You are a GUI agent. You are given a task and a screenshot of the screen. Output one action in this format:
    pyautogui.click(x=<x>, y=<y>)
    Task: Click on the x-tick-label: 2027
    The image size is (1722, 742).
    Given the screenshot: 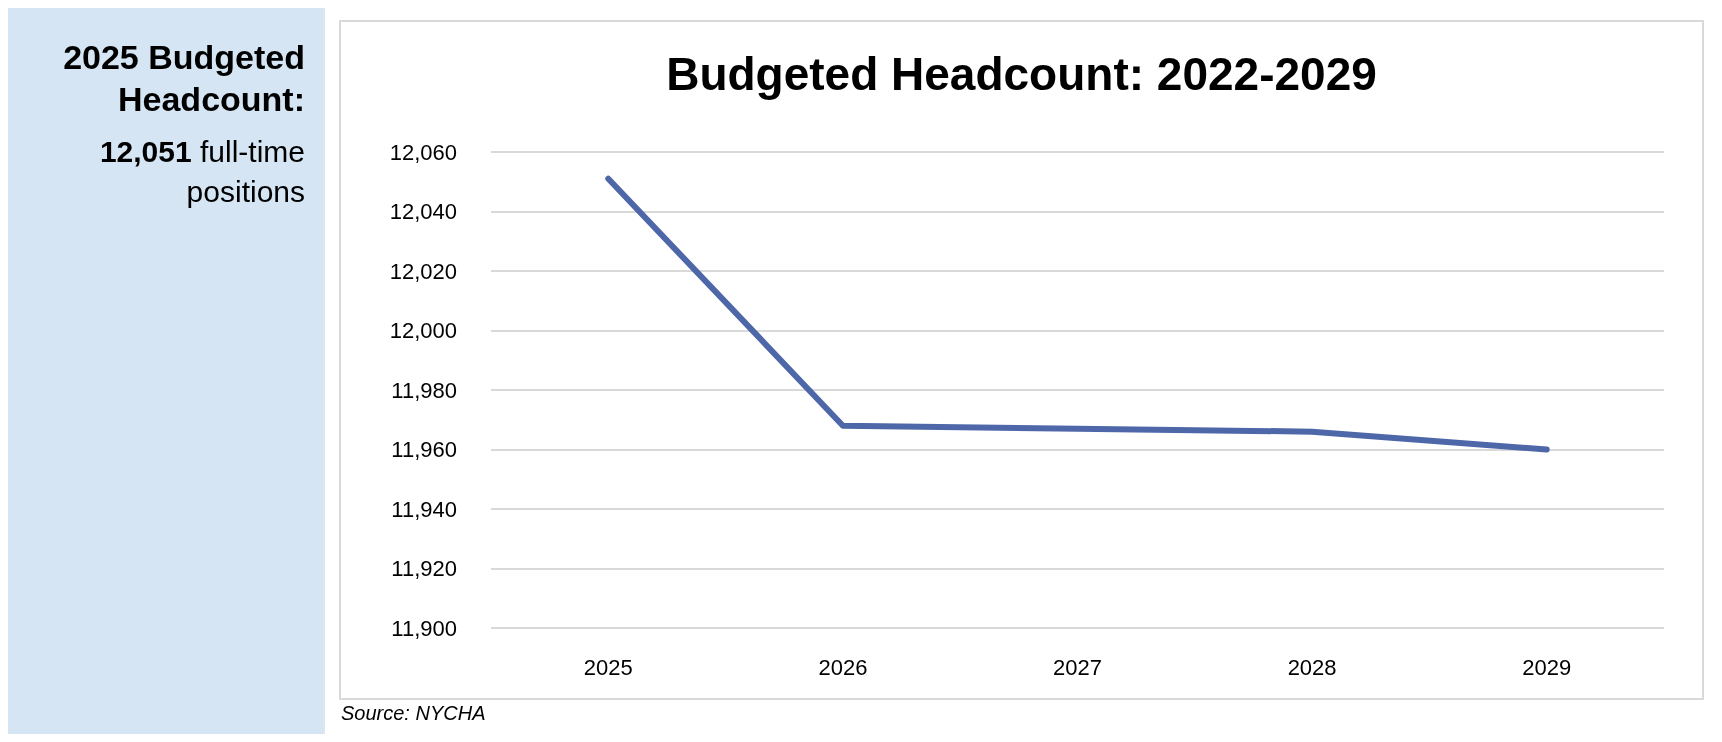 What is the action you would take?
    pyautogui.click(x=1077, y=667)
    